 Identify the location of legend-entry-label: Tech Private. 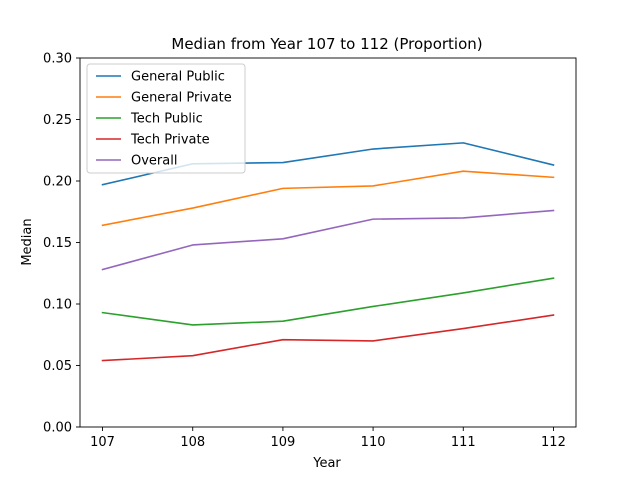
(170, 140).